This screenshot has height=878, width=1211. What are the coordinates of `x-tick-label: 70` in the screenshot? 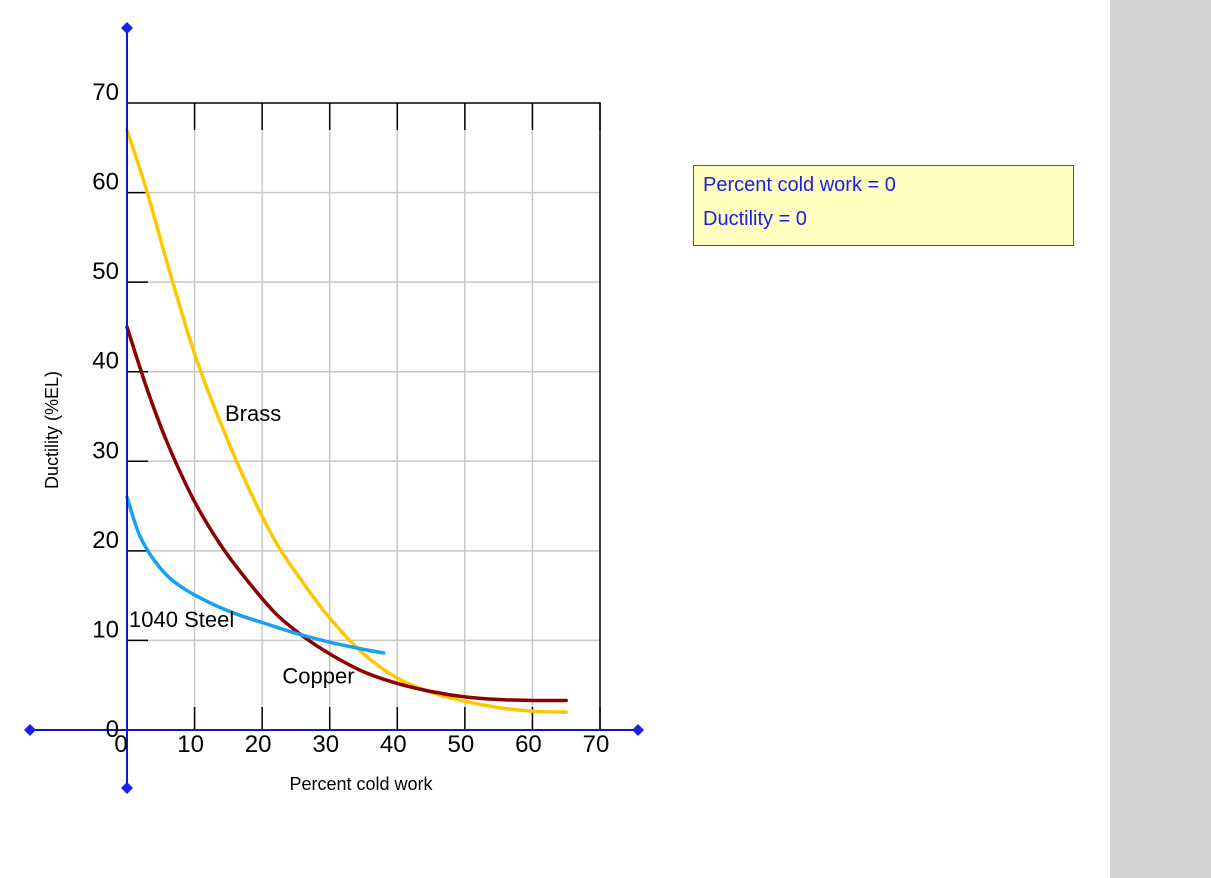 It's located at (596, 744).